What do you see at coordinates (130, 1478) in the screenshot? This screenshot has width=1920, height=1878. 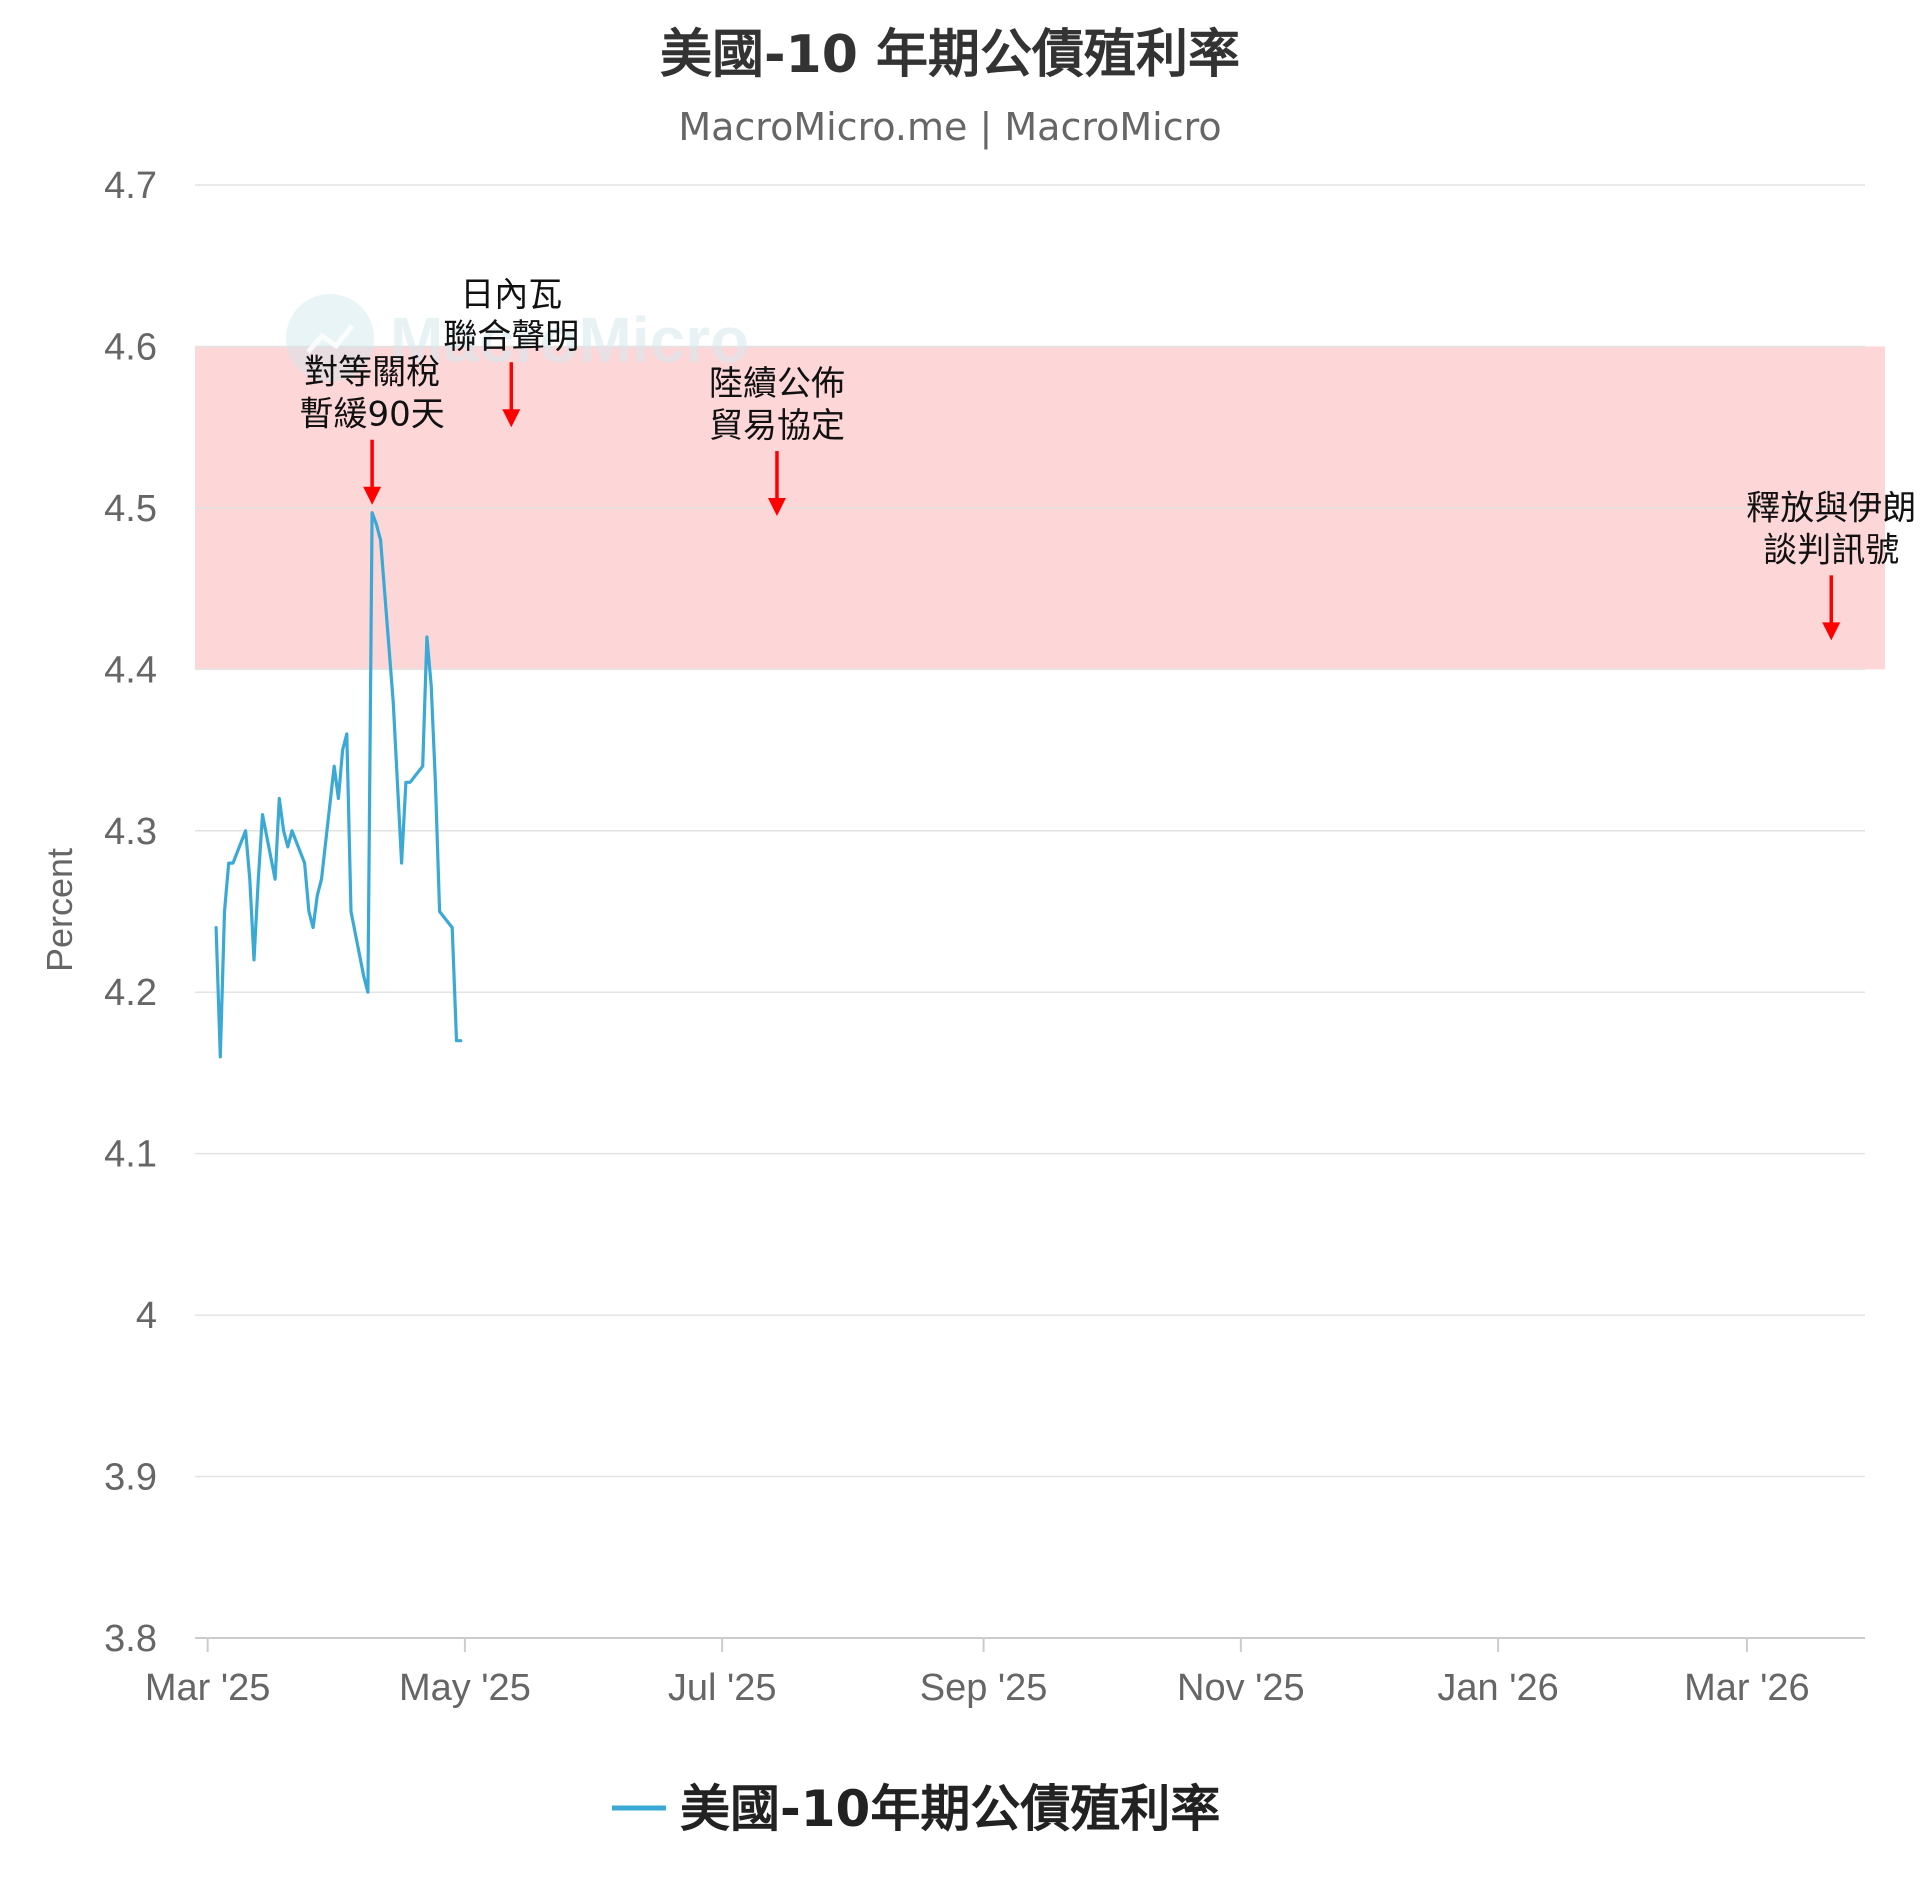 I see `y-tick-label: 3.9` at bounding box center [130, 1478].